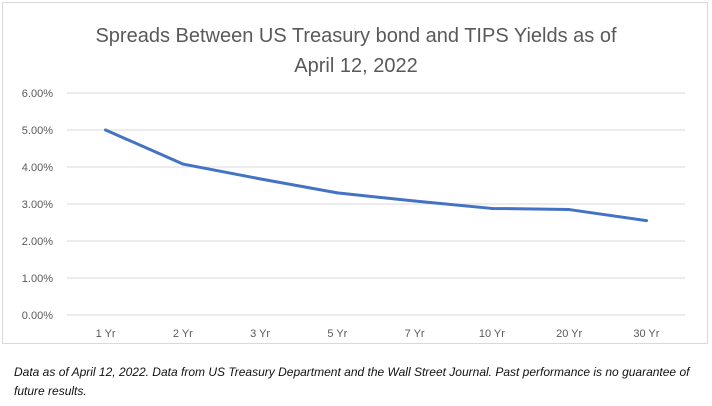 The image size is (712, 406). Describe the element at coordinates (415, 334) in the screenshot. I see `x-tick-label: 7 Yr` at that location.